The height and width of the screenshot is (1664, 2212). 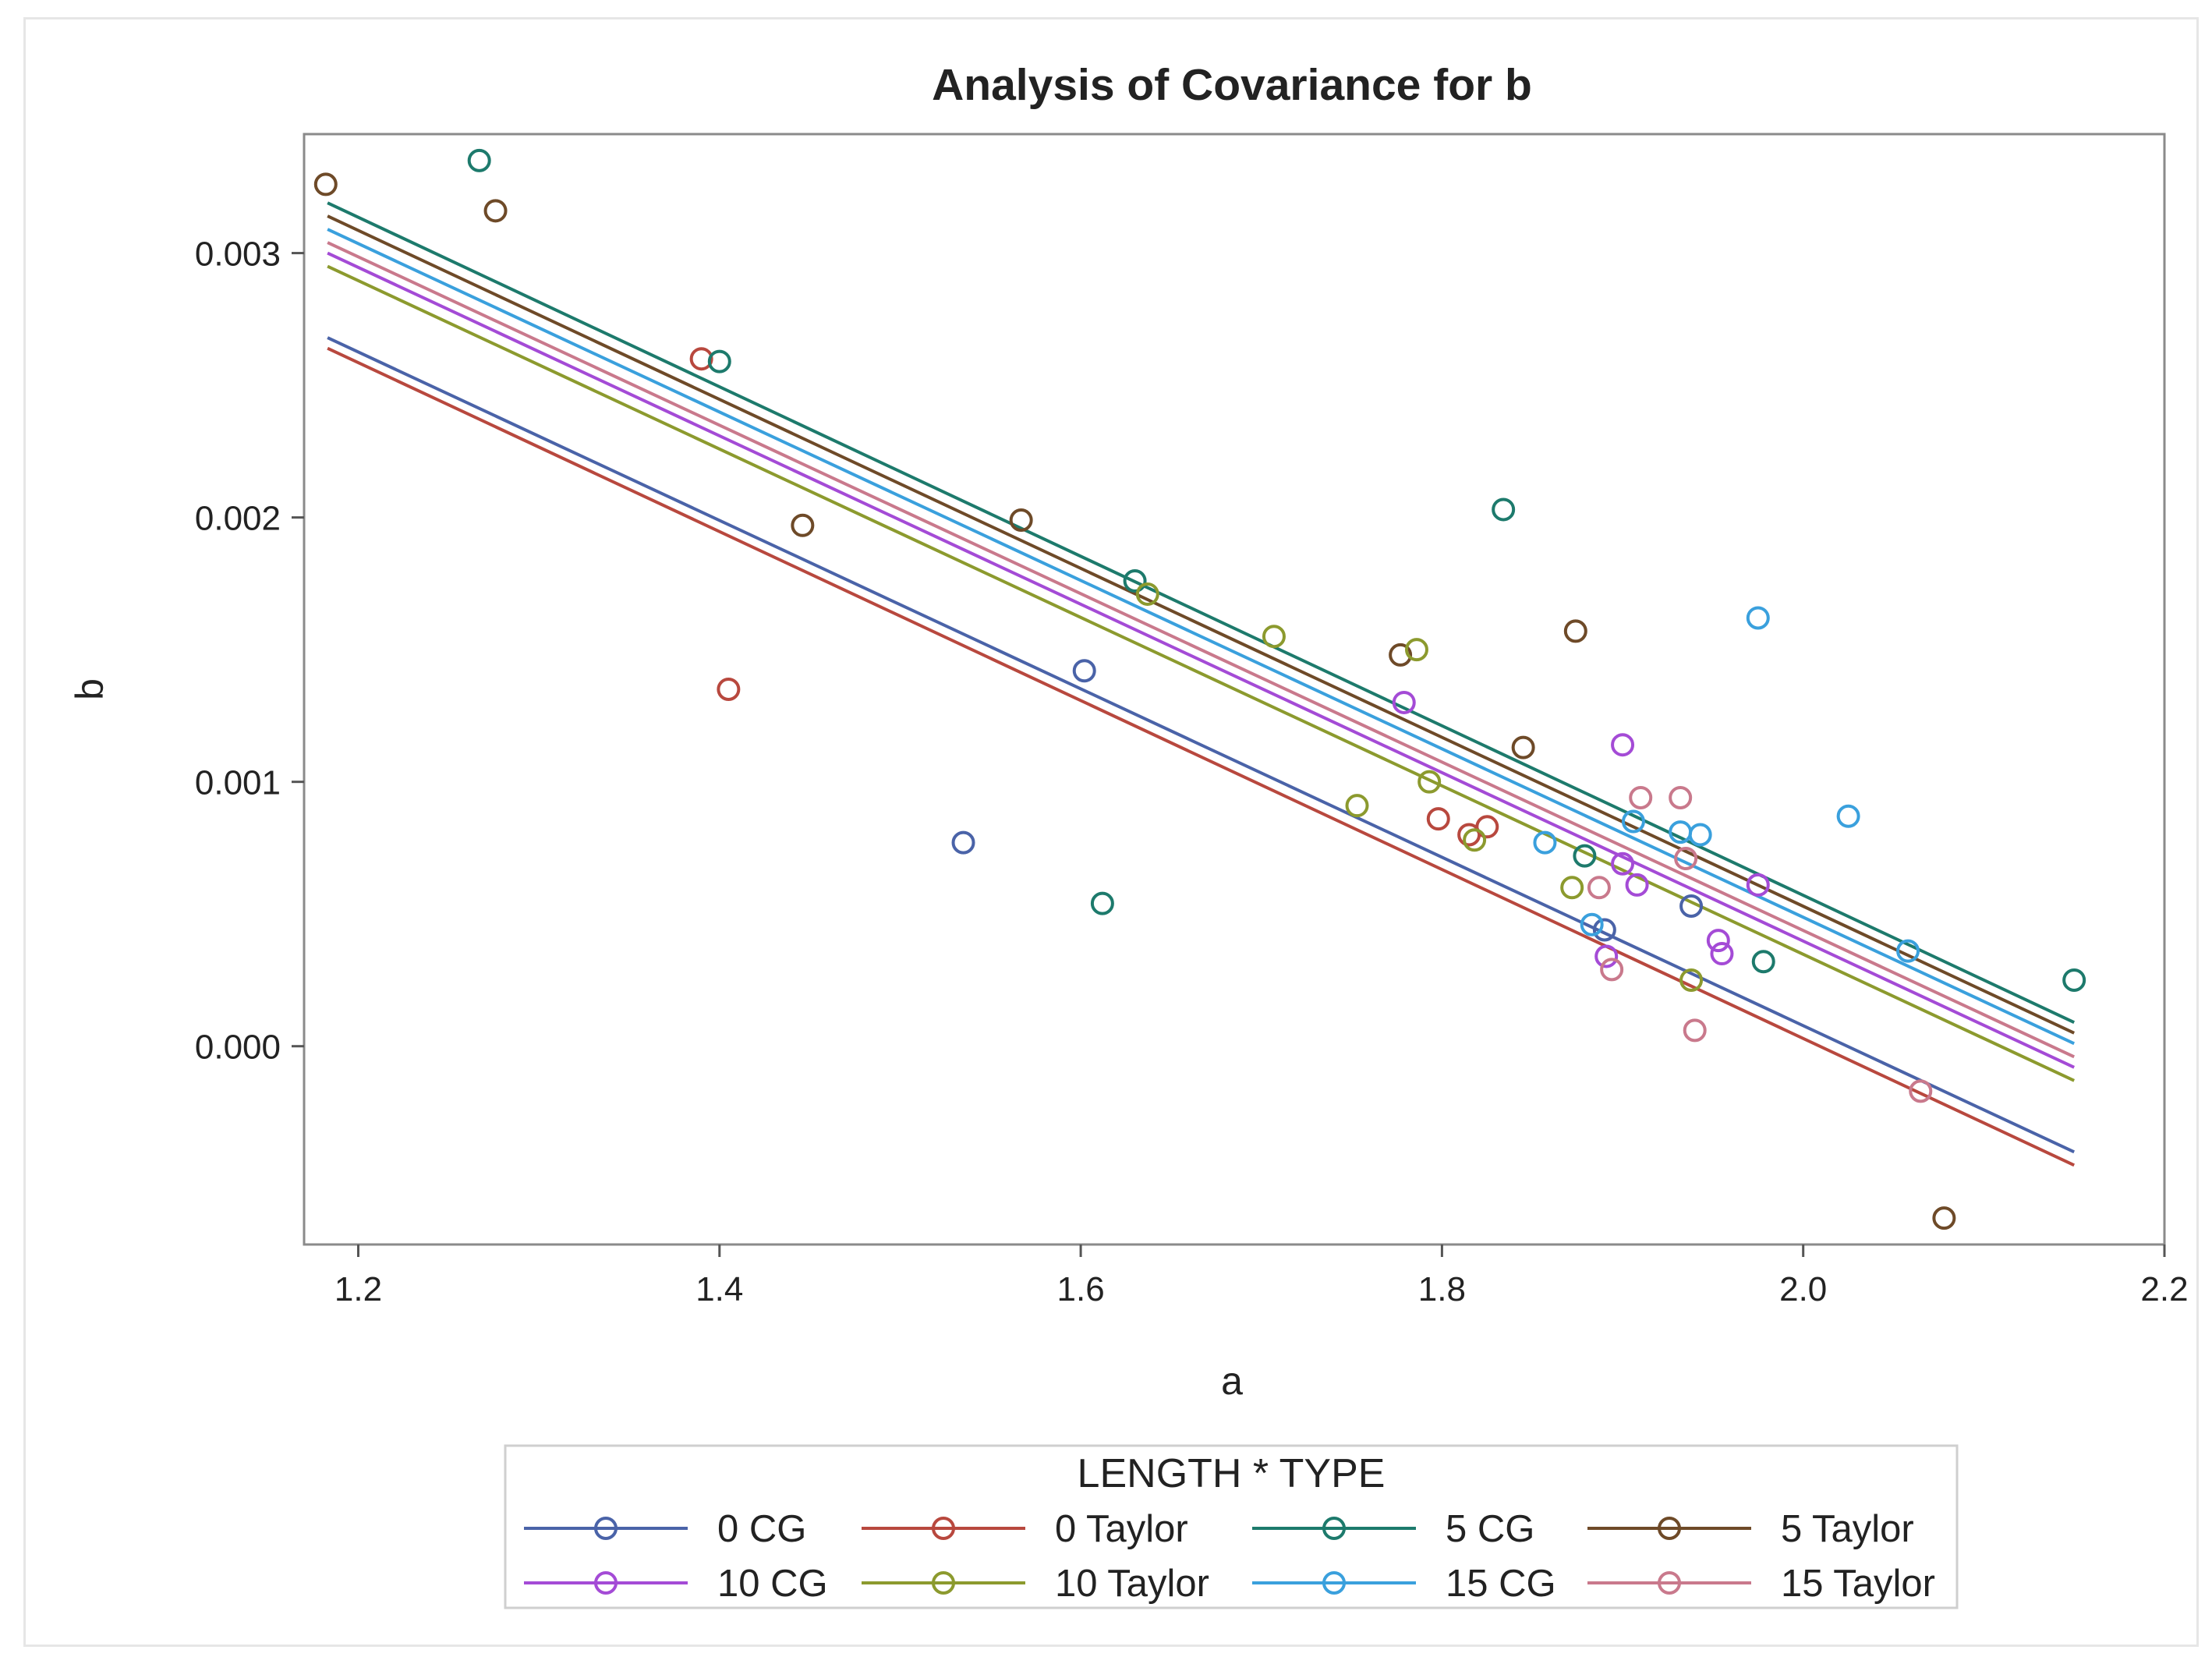 What do you see at coordinates (2164, 1289) in the screenshot?
I see `x-tick-label: 2.2` at bounding box center [2164, 1289].